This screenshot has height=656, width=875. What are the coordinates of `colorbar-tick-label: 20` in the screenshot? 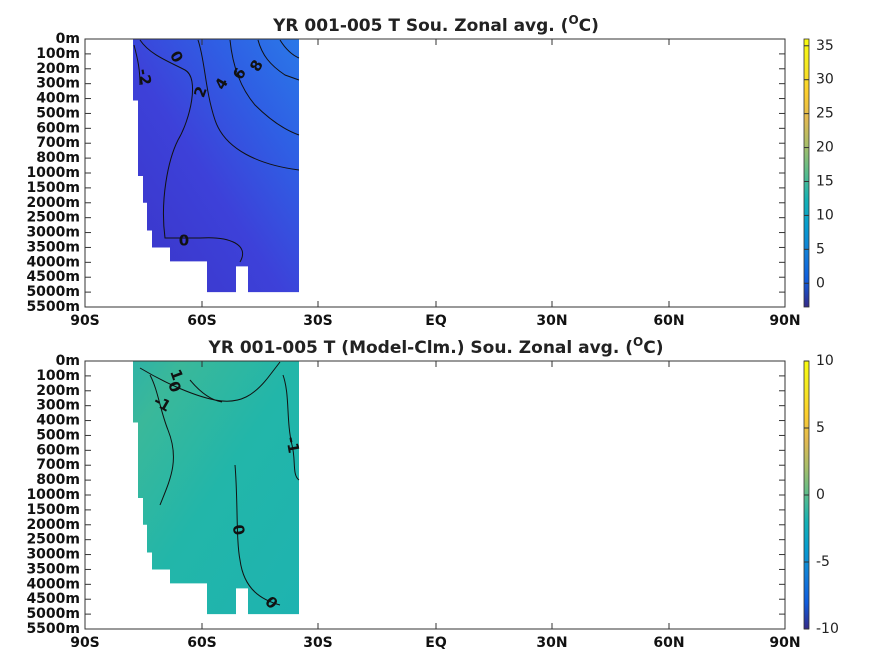 It's located at (825, 148).